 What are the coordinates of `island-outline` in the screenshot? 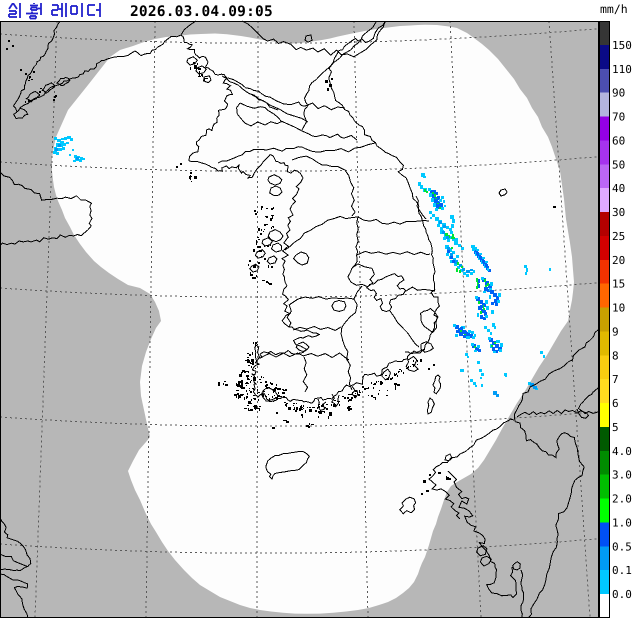 It's located at (272, 260).